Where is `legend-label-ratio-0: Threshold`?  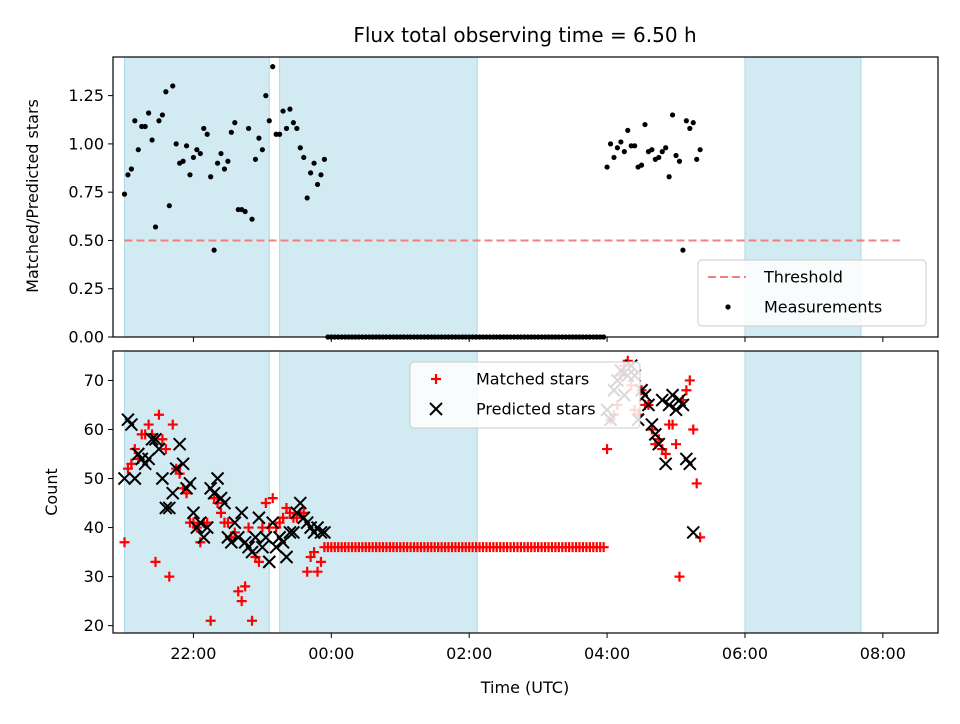 legend-label-ratio-0: Threshold is located at coordinates (803, 277).